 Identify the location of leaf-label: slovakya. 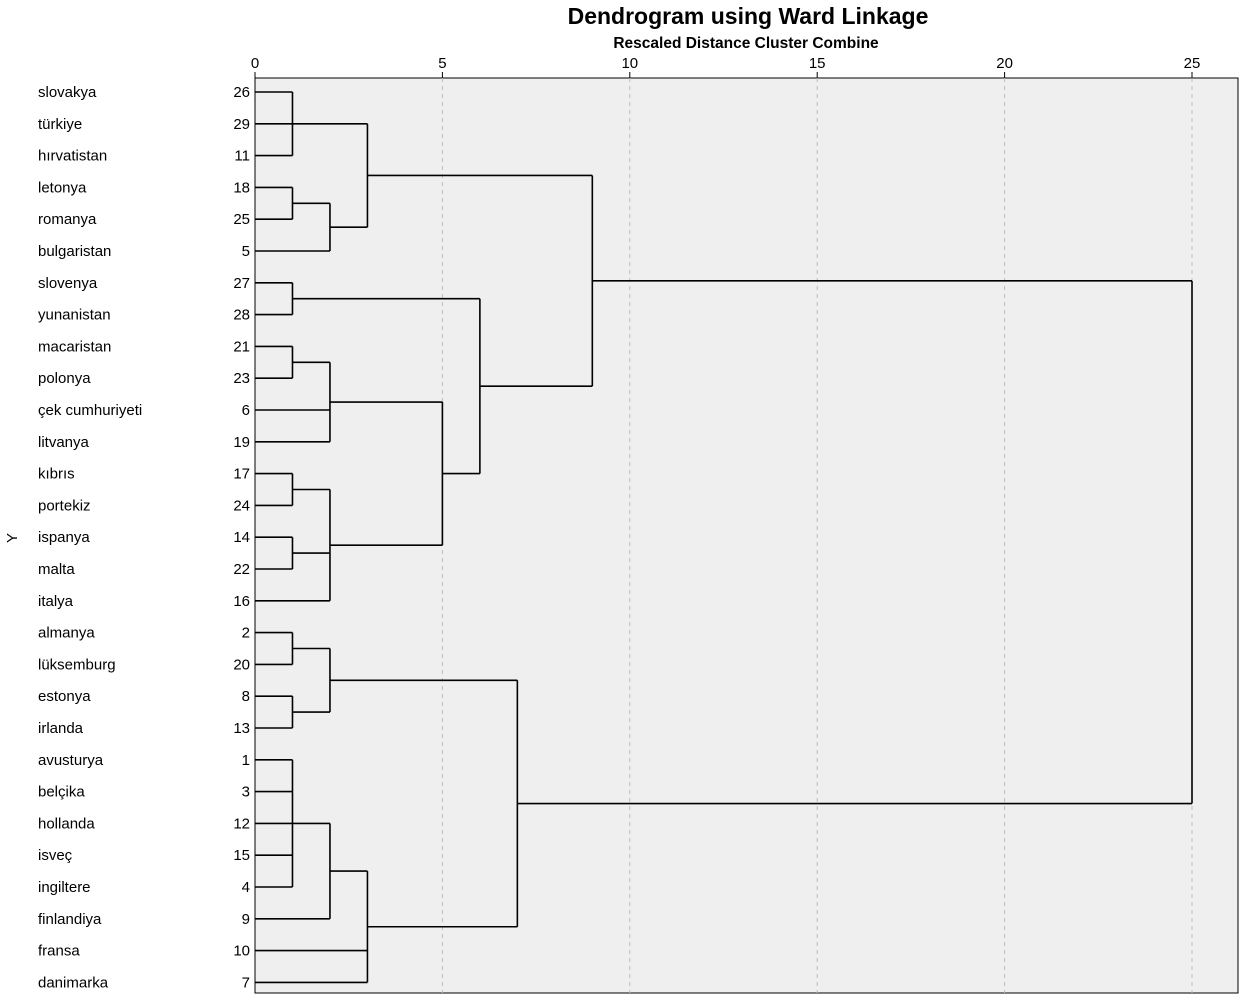
(67, 92).